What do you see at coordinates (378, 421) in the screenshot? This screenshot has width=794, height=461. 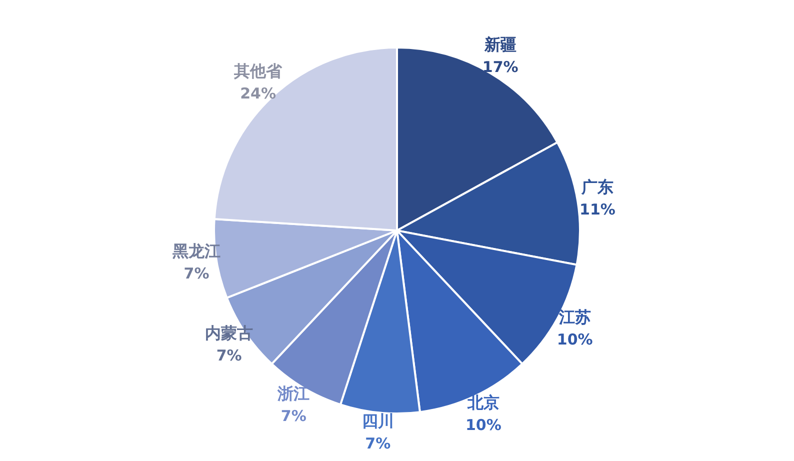 I see `slice-label: 四川` at bounding box center [378, 421].